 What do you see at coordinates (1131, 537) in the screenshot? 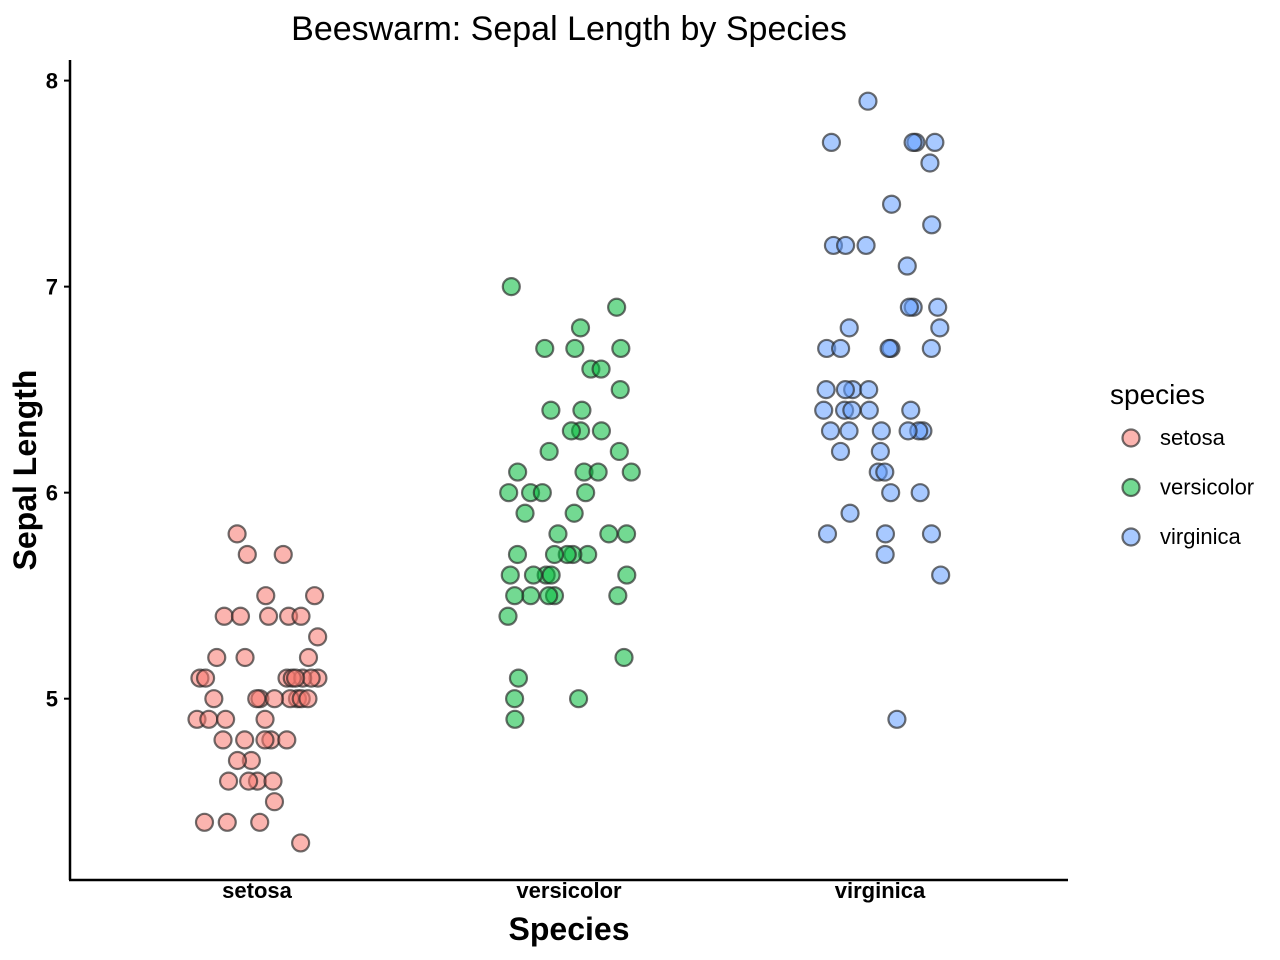
I see `legend-key-virginica` at bounding box center [1131, 537].